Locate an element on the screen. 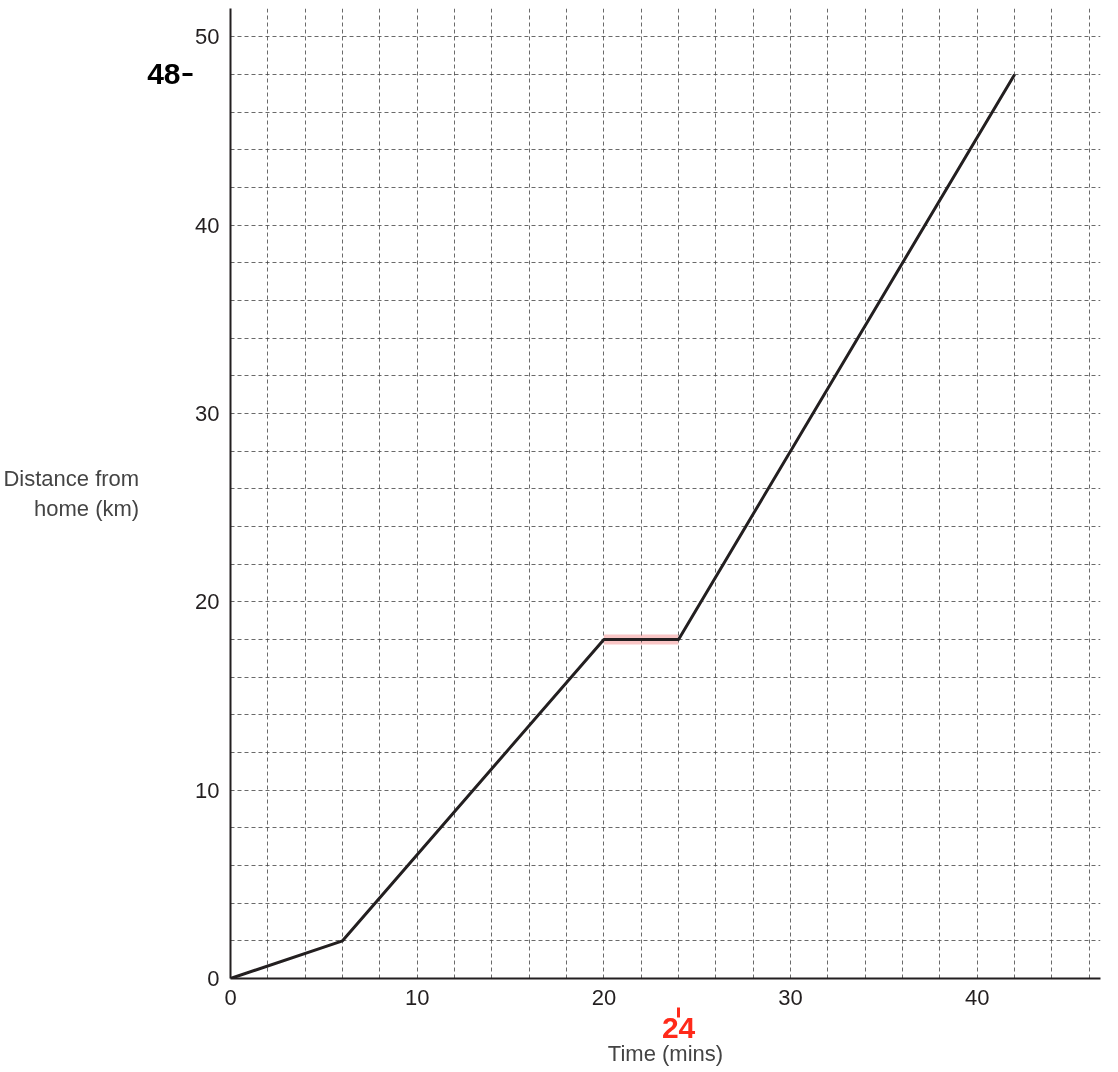  y-axis-title: Distance from home (km) is located at coordinates (71, 493).